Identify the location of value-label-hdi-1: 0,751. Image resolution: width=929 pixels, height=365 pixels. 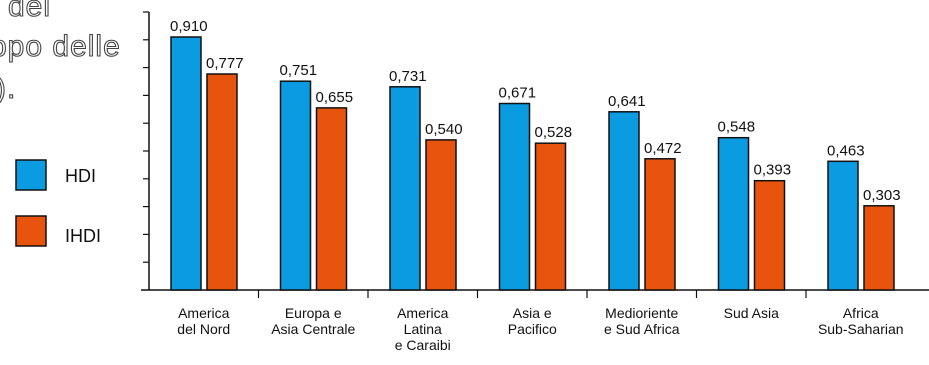
(299, 70).